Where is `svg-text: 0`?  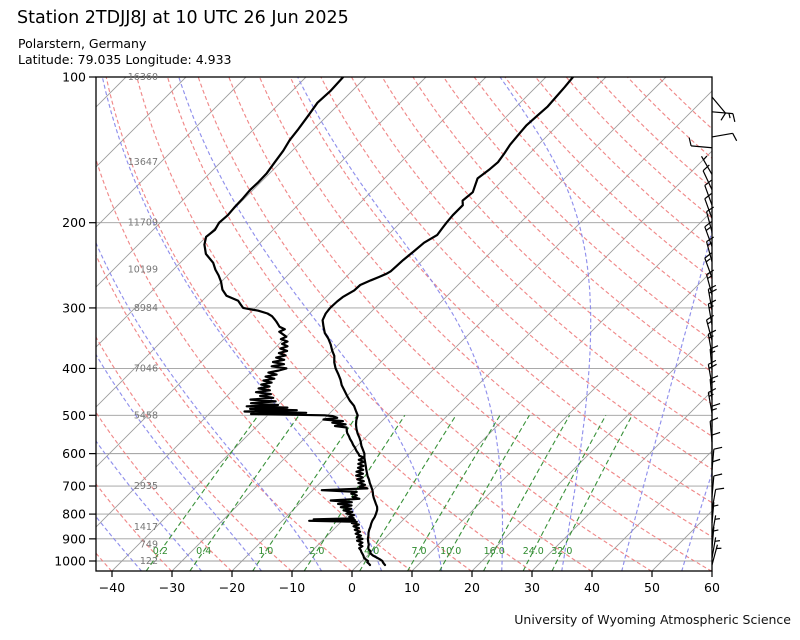 svg-text: 0 is located at coordinates (352, 587).